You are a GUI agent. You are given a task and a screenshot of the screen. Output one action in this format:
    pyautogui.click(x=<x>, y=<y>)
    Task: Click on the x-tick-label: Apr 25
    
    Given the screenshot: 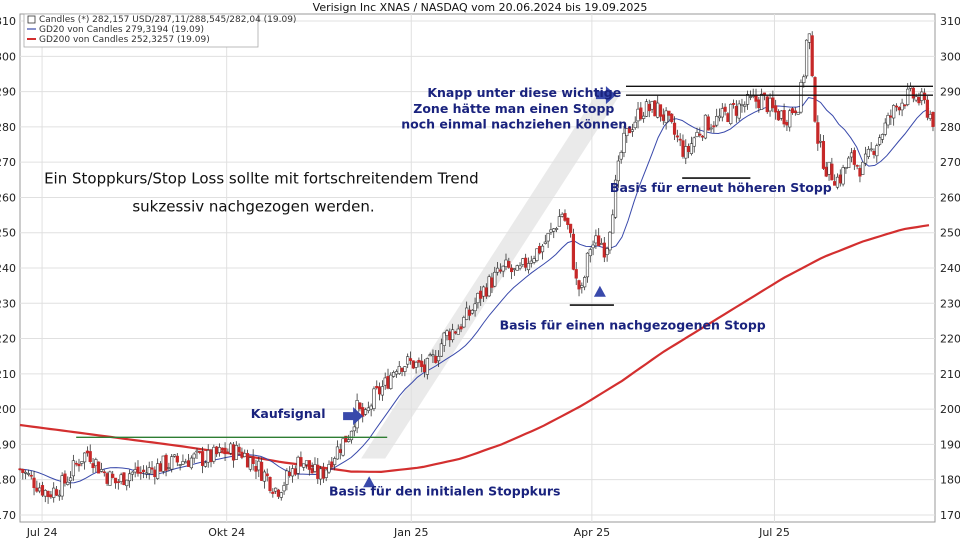 What is the action you would take?
    pyautogui.click(x=592, y=532)
    